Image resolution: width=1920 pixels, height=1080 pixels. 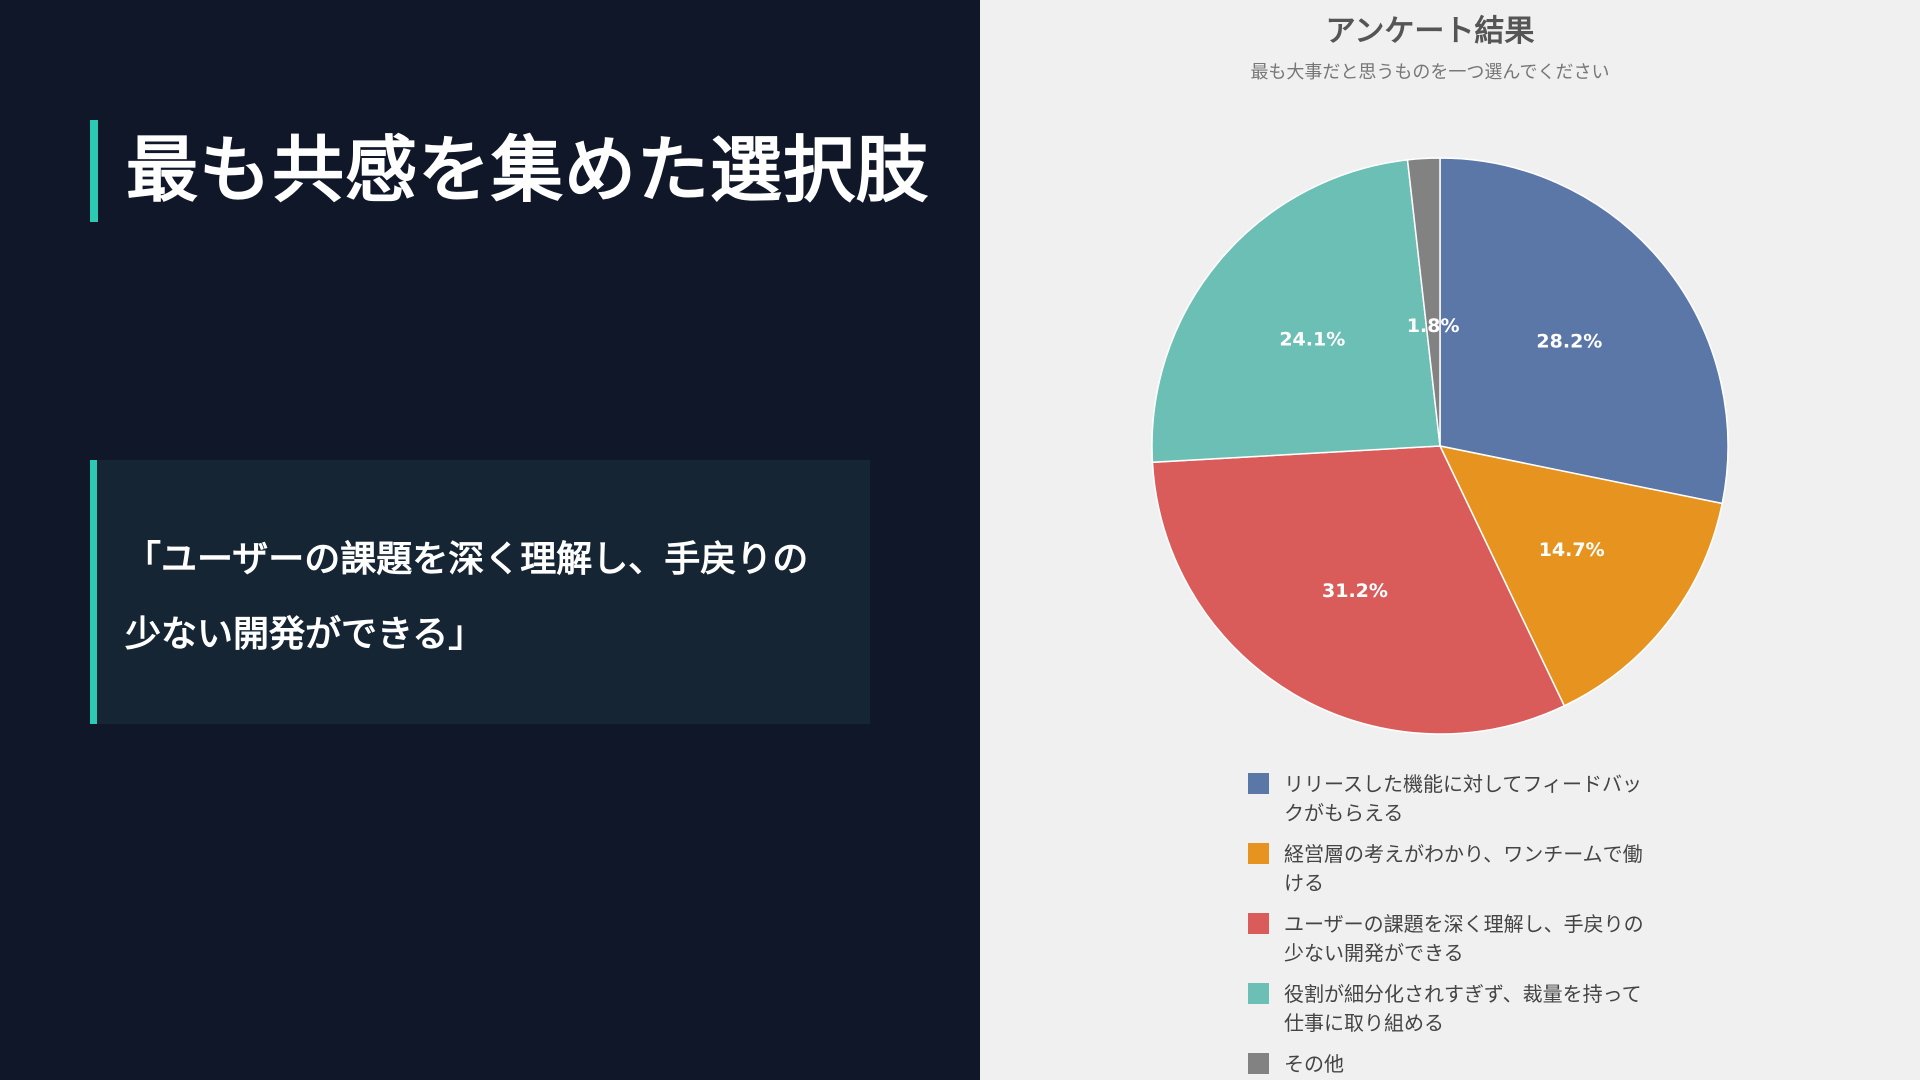 I want to click on legend-item: 役割が細分化されすぎず、裁量を持って仕事に取り組める, so click(x=1448, y=1009).